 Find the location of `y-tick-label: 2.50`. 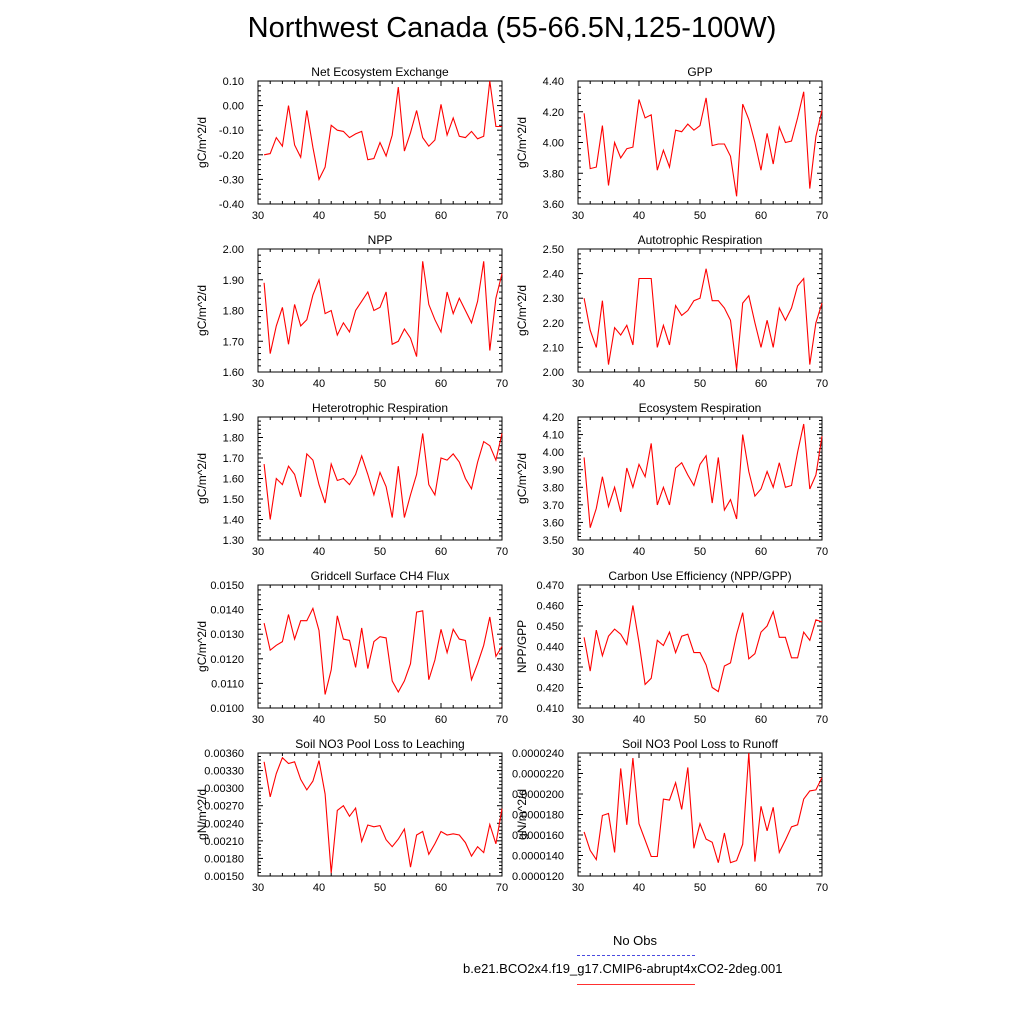

y-tick-label: 2.50 is located at coordinates (553, 250).